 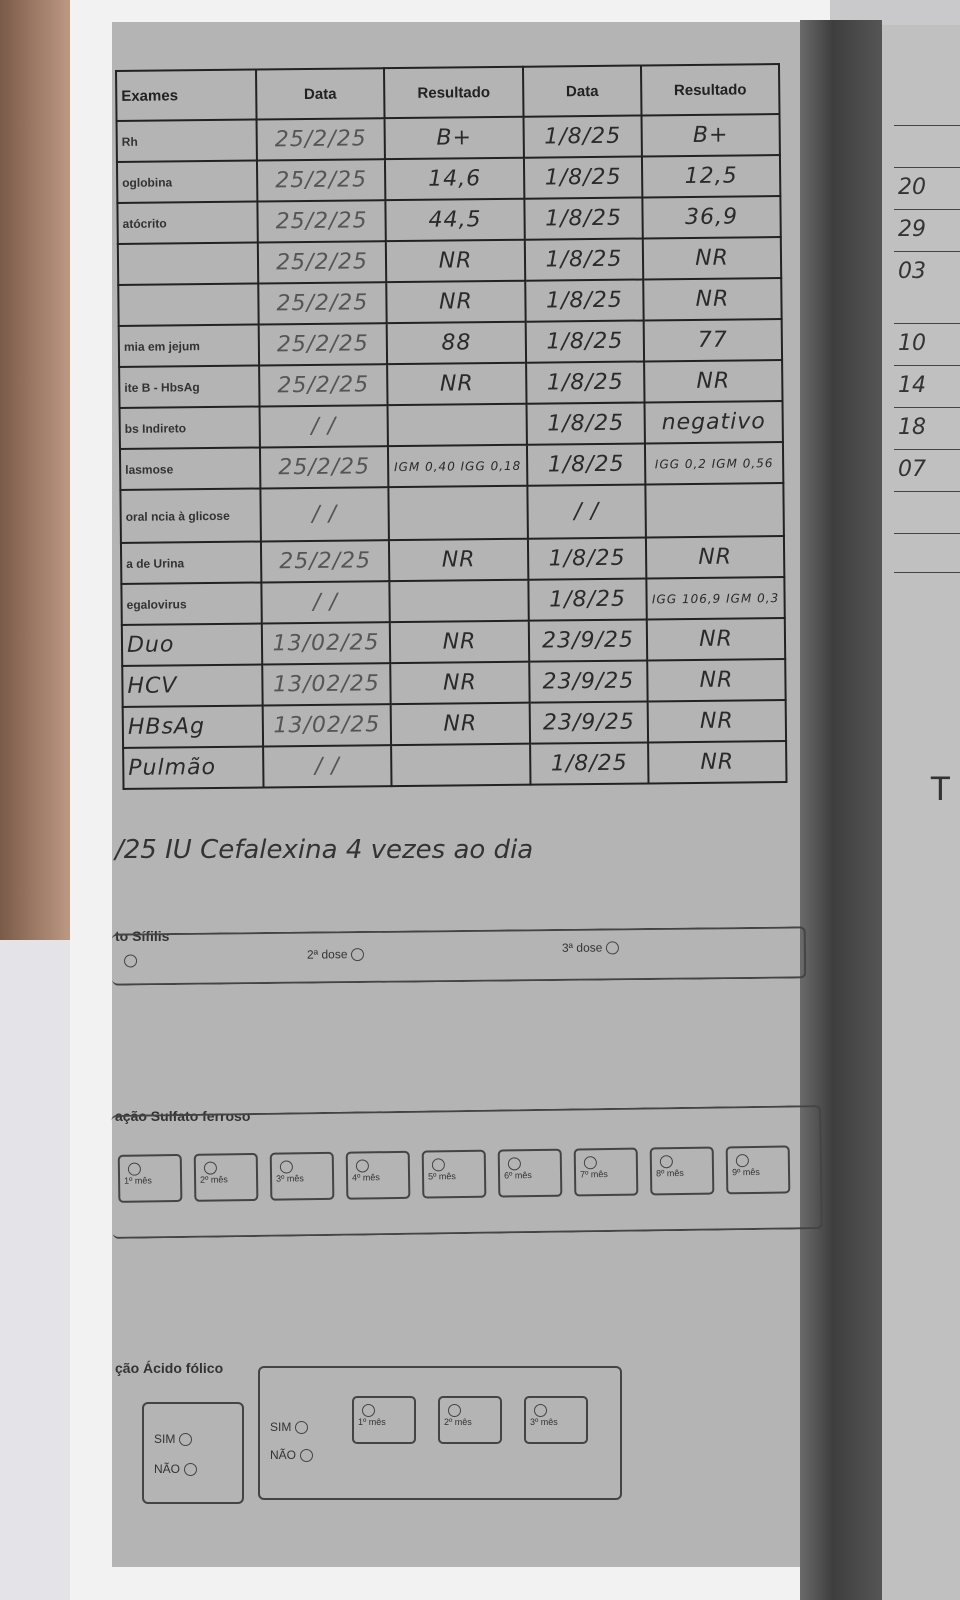 What do you see at coordinates (193, 1453) in the screenshot?
I see `acido-simnao-box-1: SIM NÃO` at bounding box center [193, 1453].